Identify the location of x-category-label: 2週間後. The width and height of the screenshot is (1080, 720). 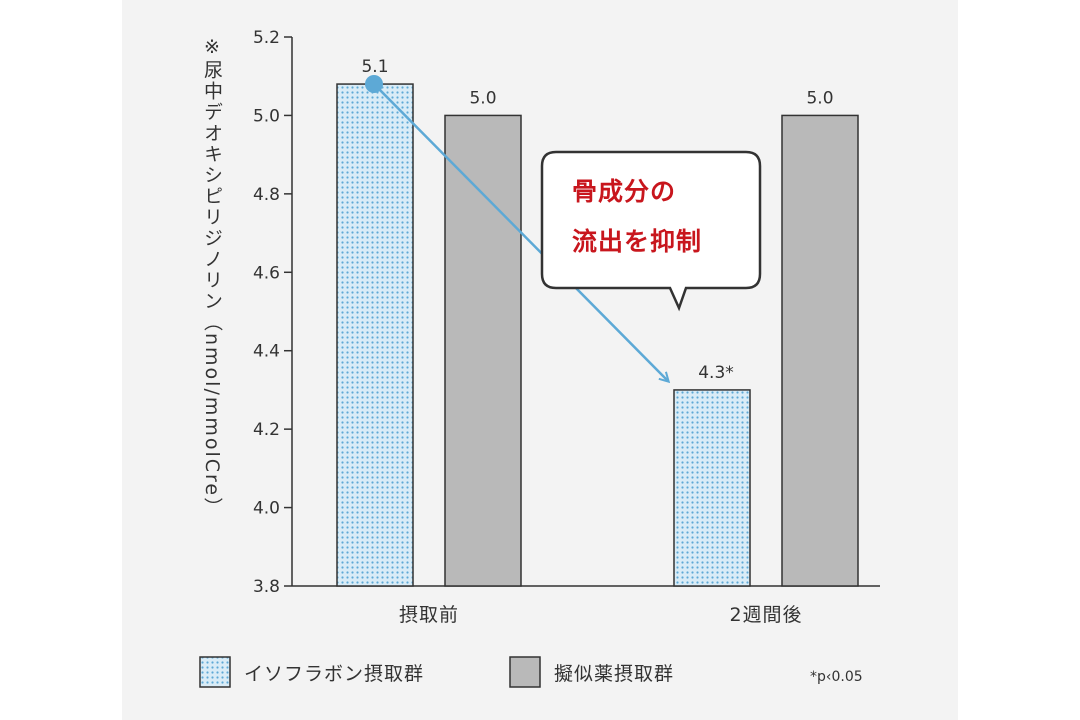
(765, 615).